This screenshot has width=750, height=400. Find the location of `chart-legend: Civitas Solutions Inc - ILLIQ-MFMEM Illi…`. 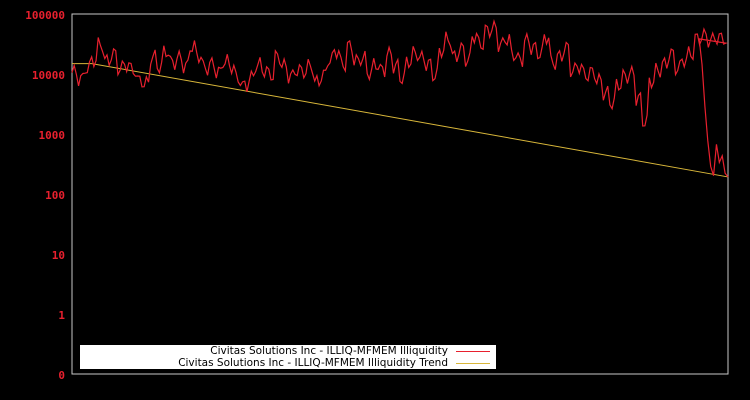

chart-legend: Civitas Solutions Inc - ILLIQ-MFMEM Illi… is located at coordinates (288, 357).